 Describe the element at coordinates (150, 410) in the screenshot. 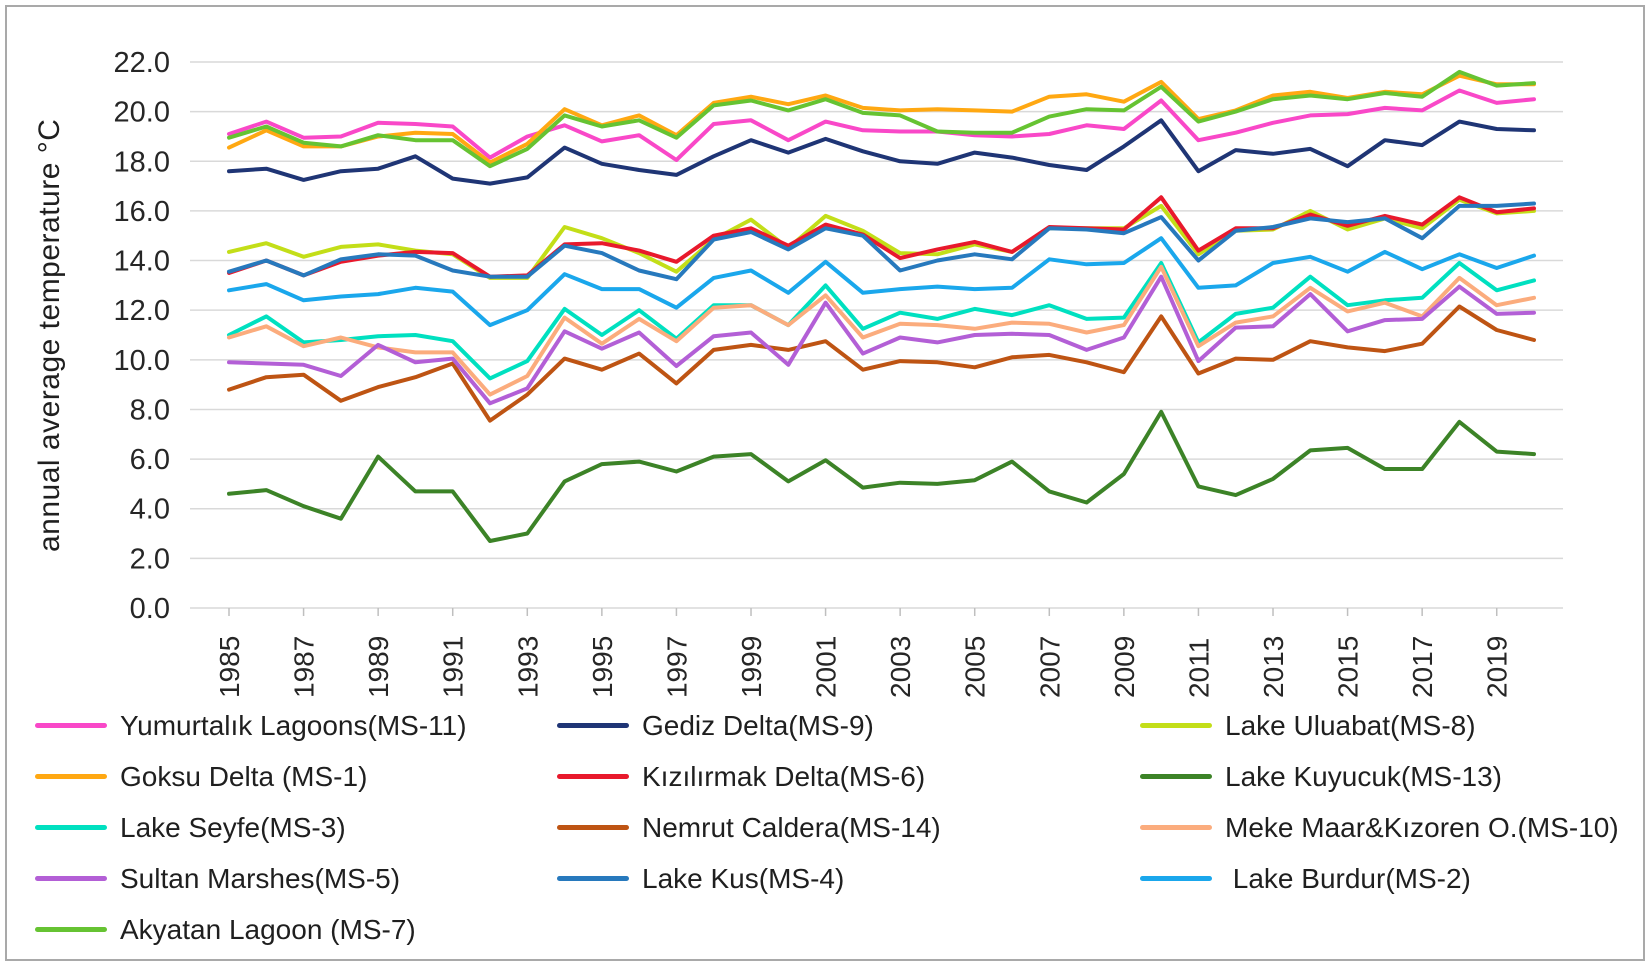

I see `y-tick-label: 8.0` at that location.